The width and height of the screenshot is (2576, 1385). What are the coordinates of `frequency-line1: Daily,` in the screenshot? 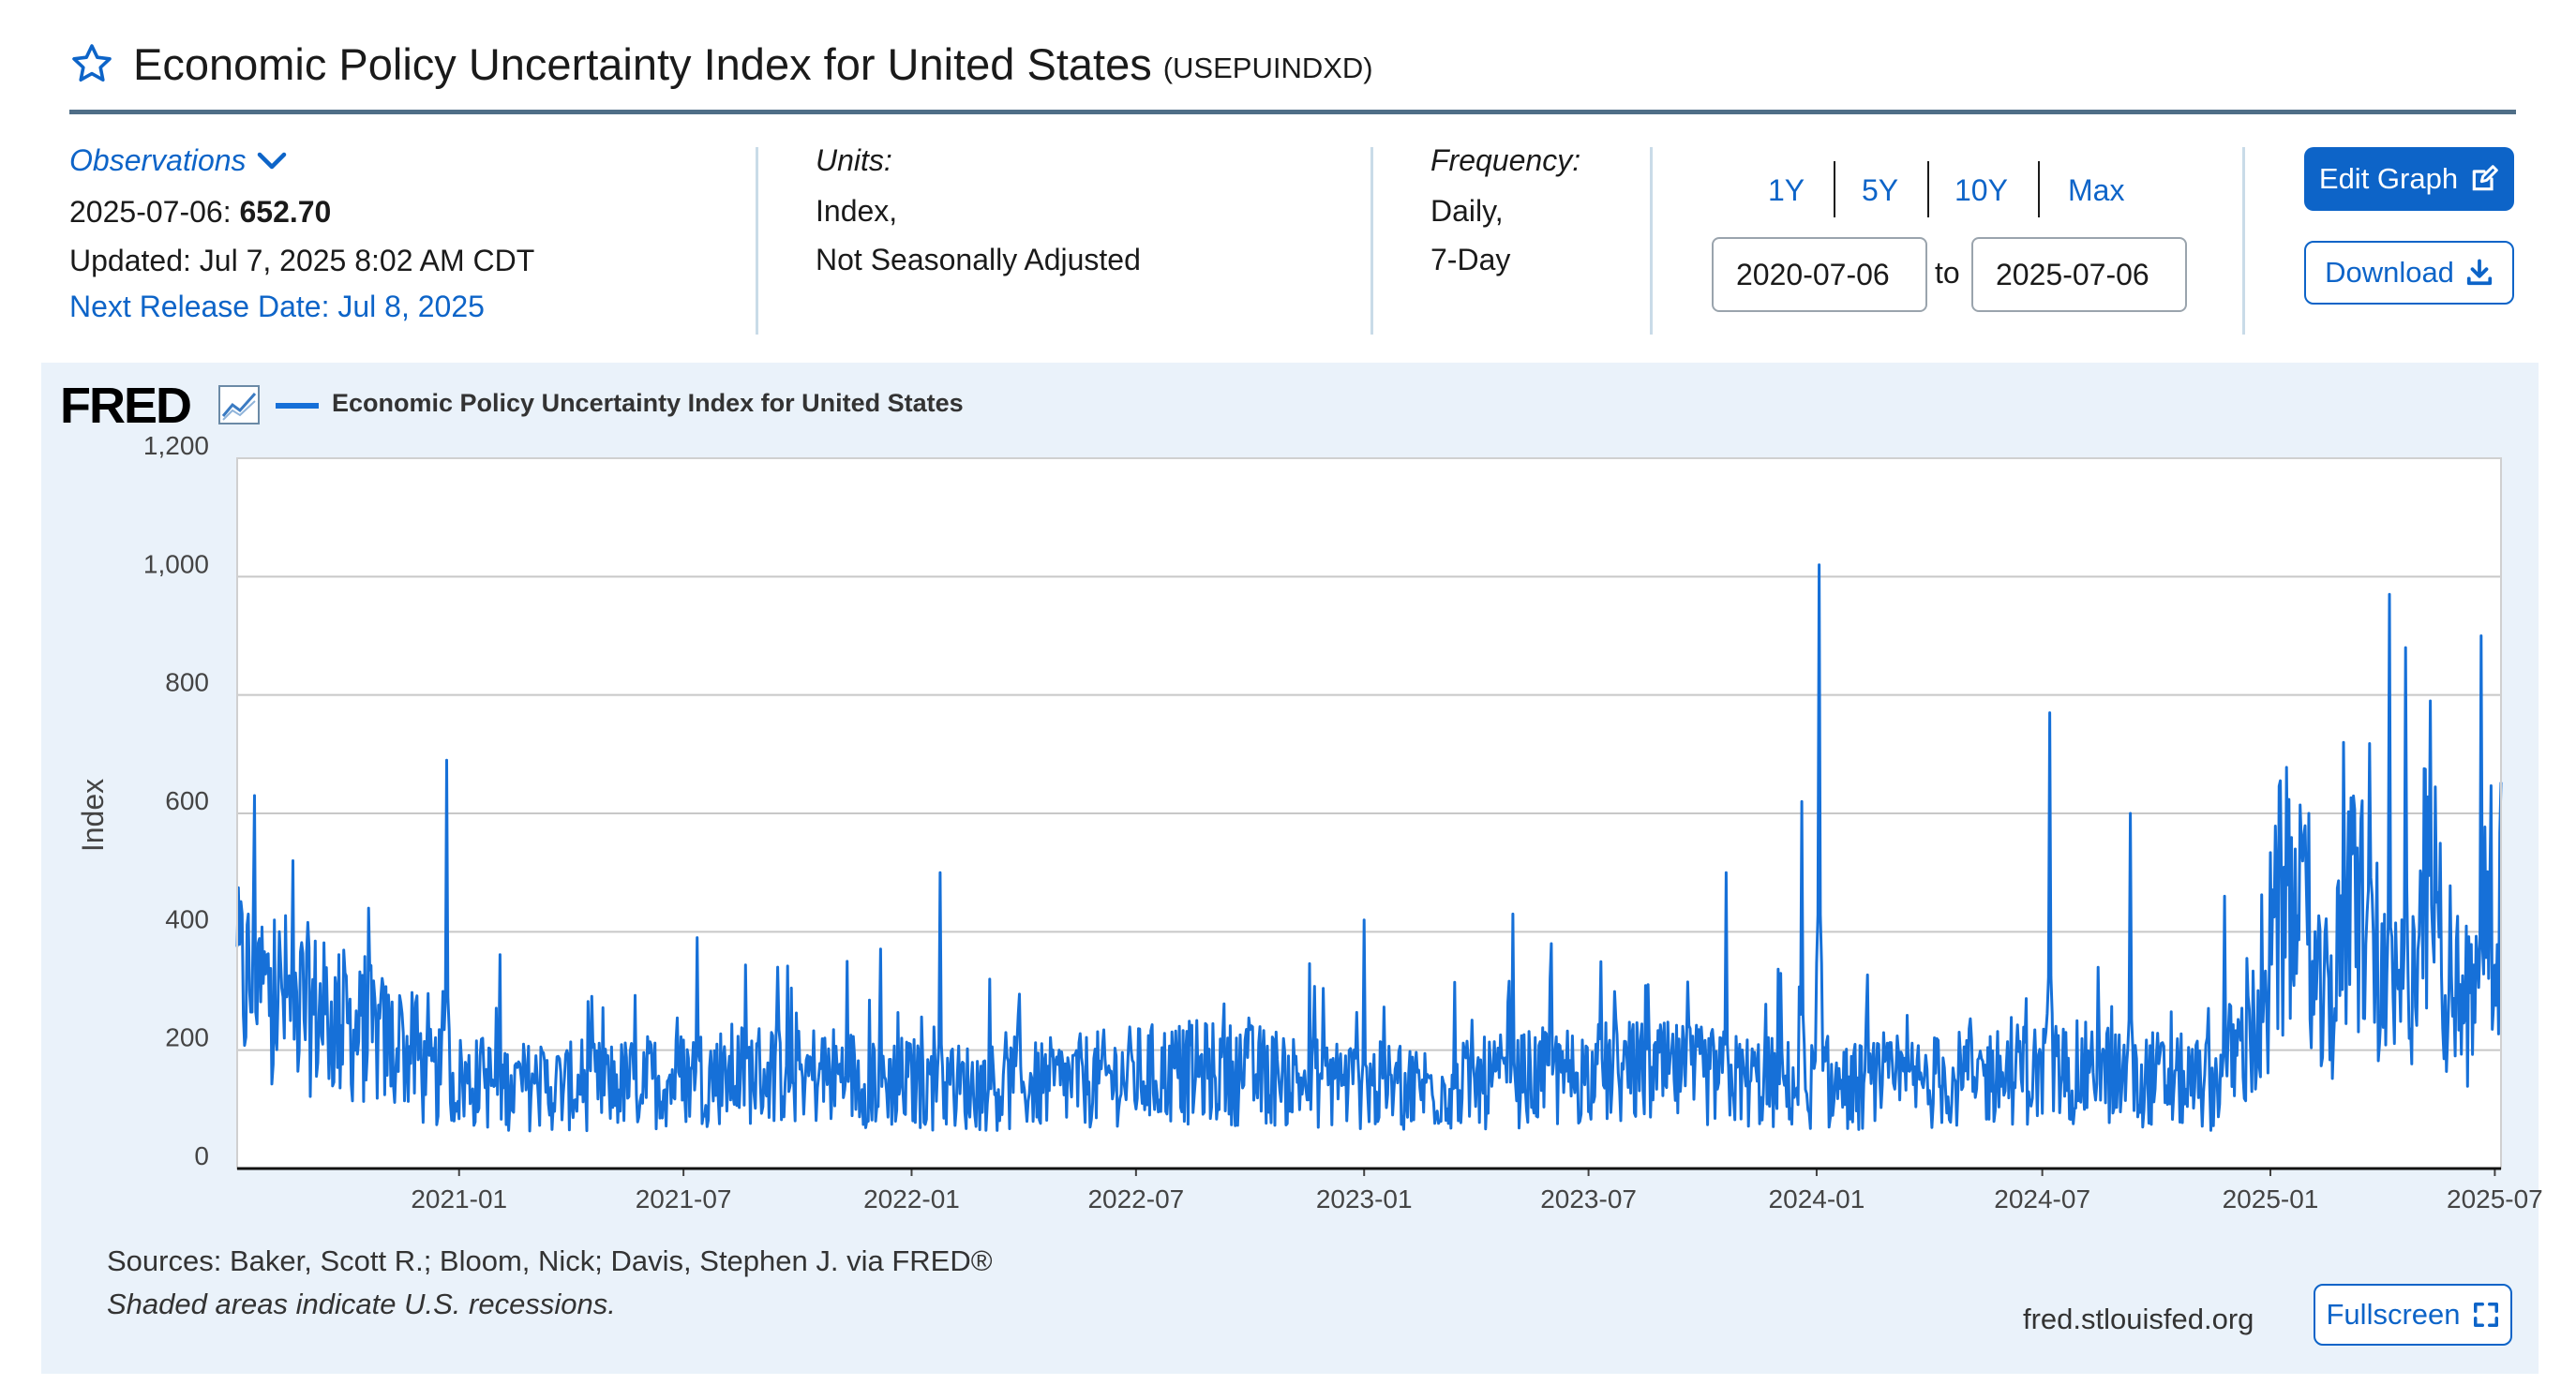 It's located at (1467, 211).